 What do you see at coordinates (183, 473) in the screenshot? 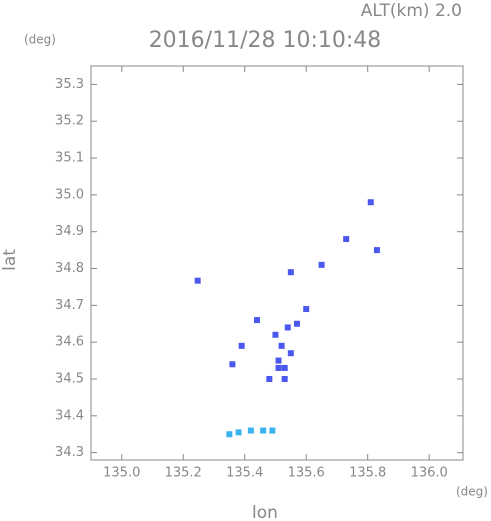
I see `x-tick-label: 135.2` at bounding box center [183, 473].